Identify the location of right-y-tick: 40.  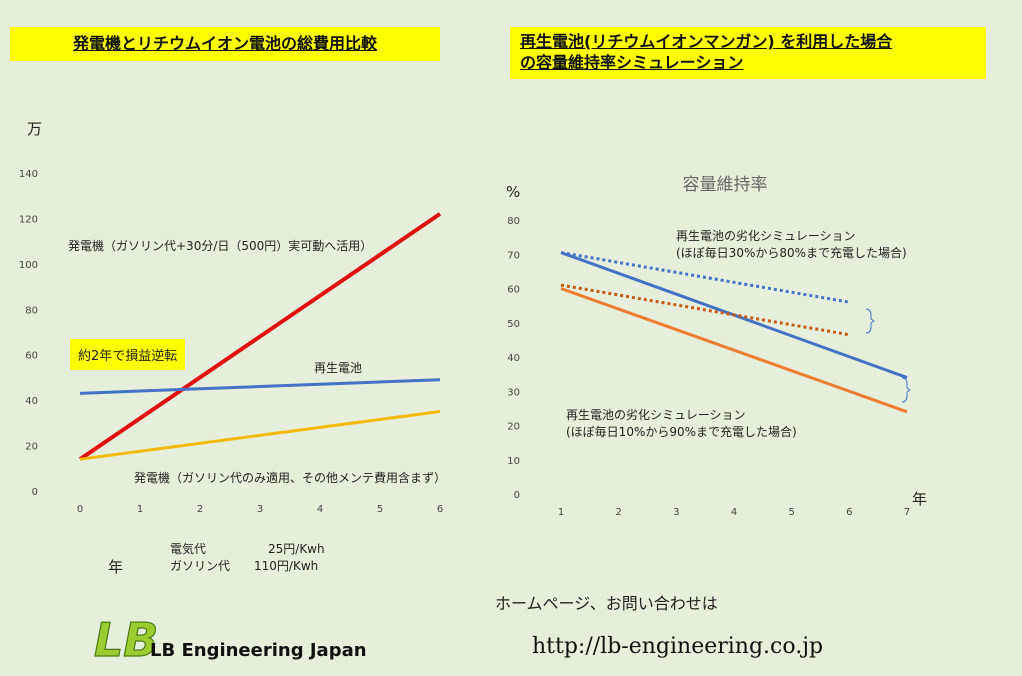
(513, 358).